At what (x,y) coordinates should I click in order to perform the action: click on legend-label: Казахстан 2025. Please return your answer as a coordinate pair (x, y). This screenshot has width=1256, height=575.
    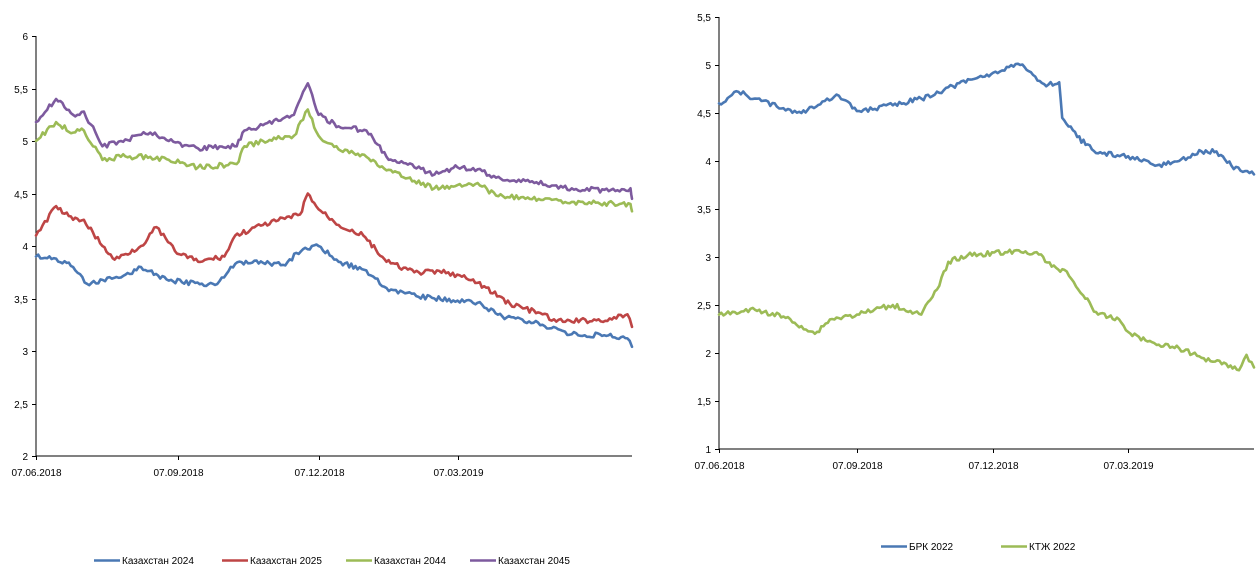
    Looking at the image, I should click on (286, 561).